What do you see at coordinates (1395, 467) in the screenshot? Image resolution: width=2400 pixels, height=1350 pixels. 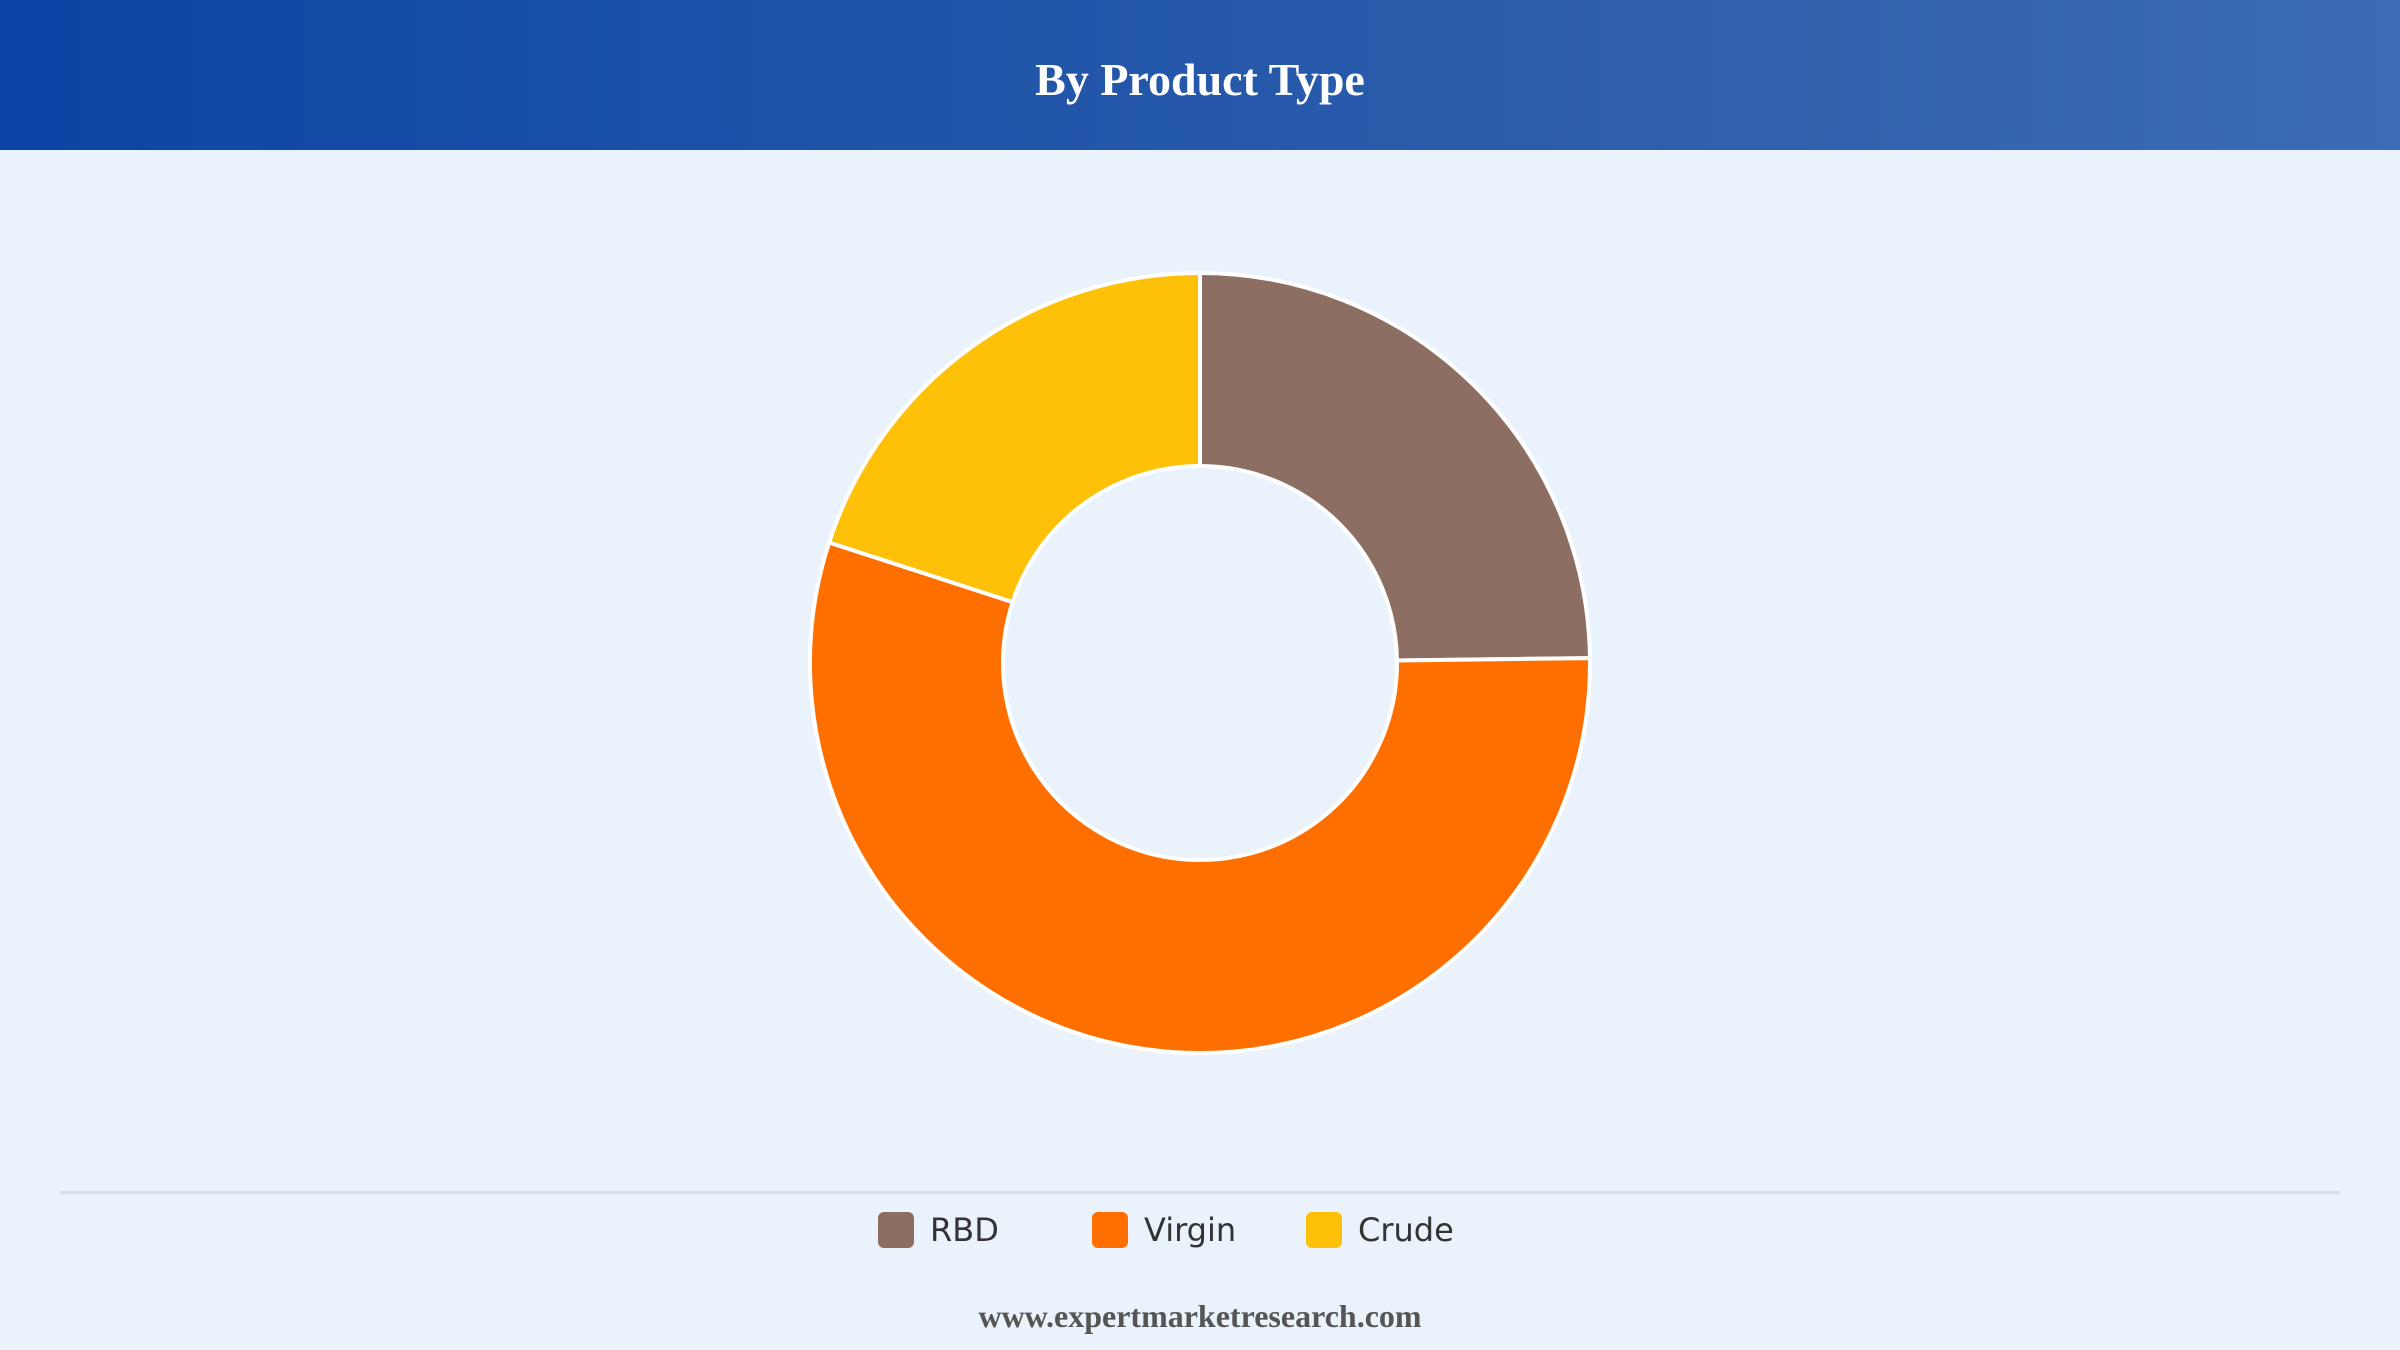 I see `slice-rbd` at bounding box center [1395, 467].